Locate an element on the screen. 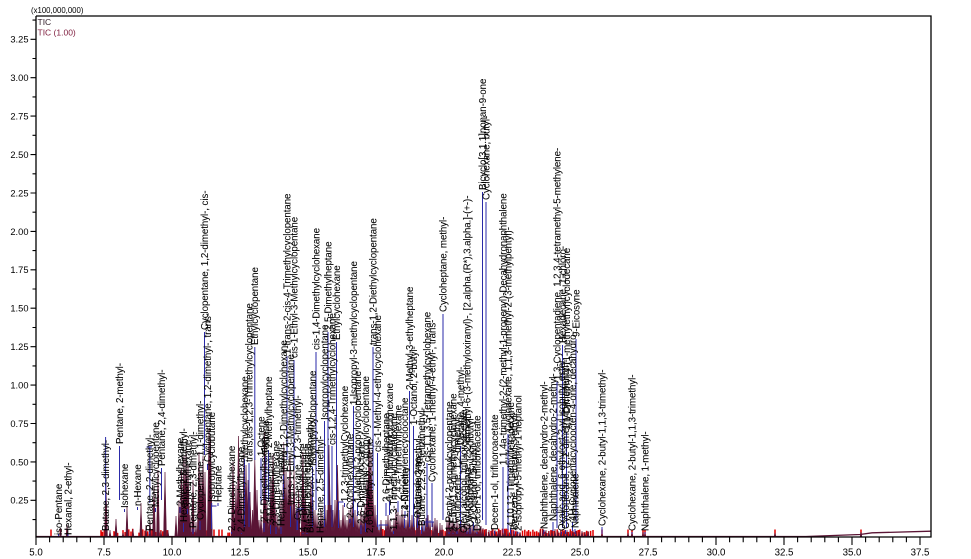 This screenshot has height=559, width=971. svg-text: Cyclohexane, 1,2,3-trimethyl- is located at coordinates (298, 457).